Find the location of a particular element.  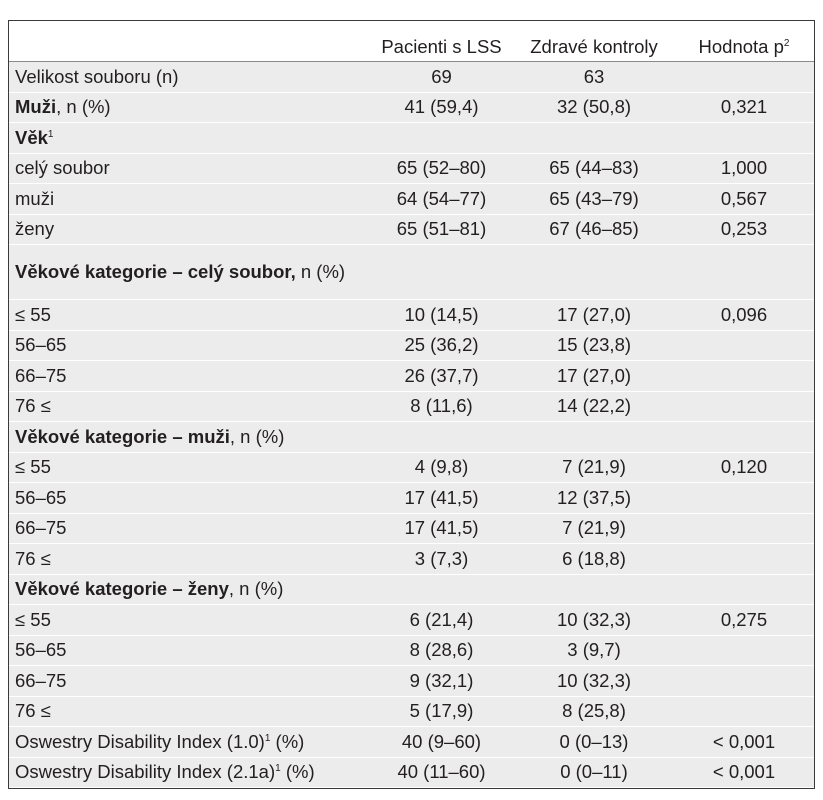

patients-value: 3 (7,3) is located at coordinates (441, 559).